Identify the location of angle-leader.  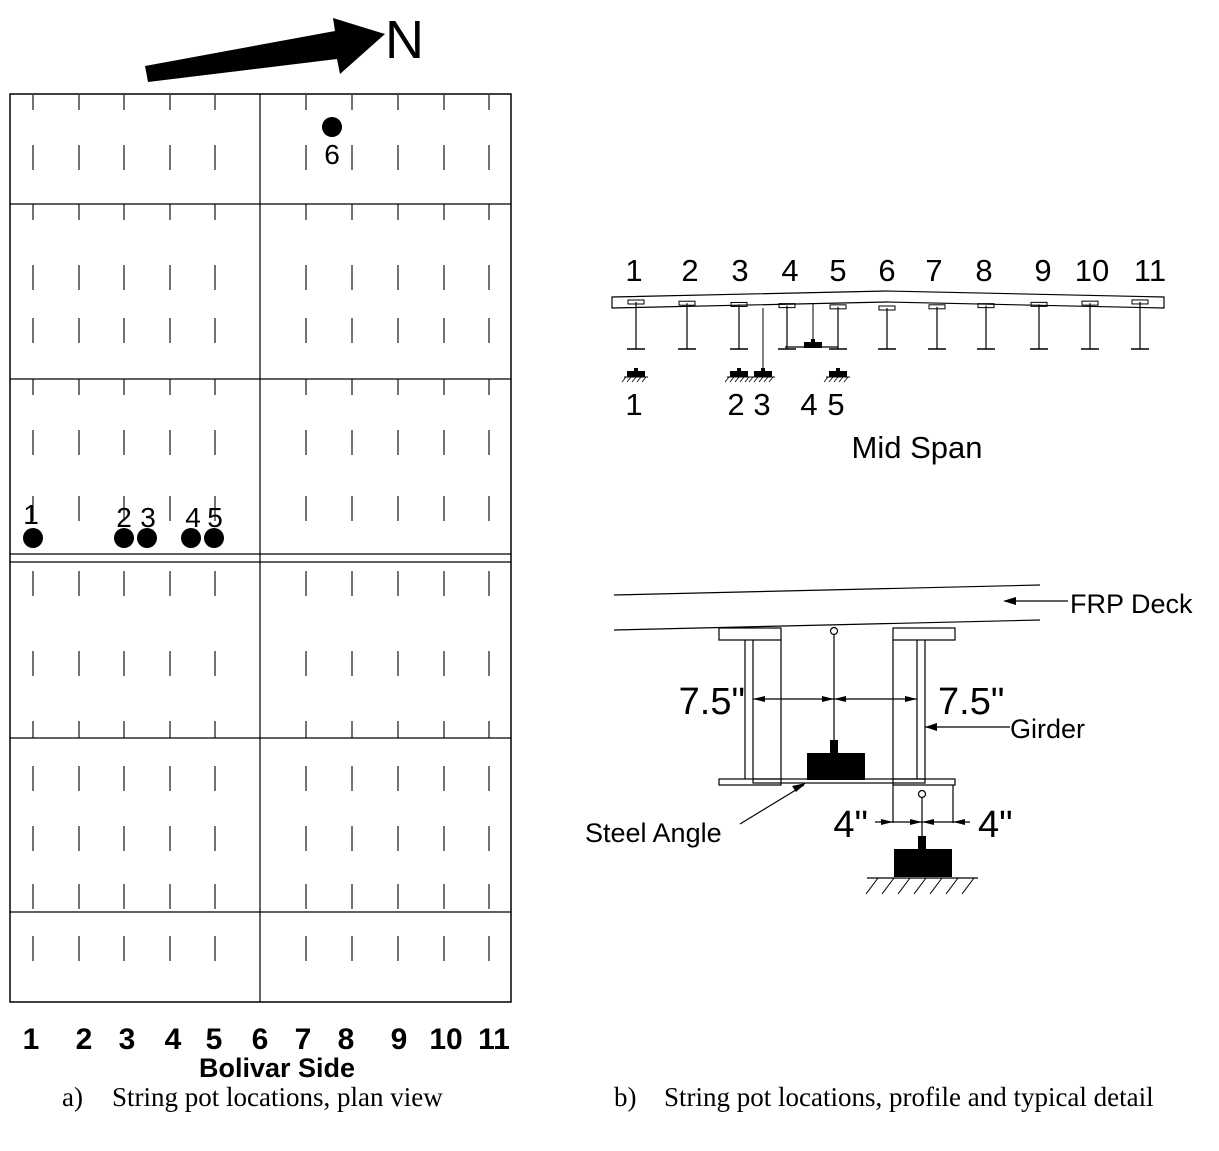
(772, 804).